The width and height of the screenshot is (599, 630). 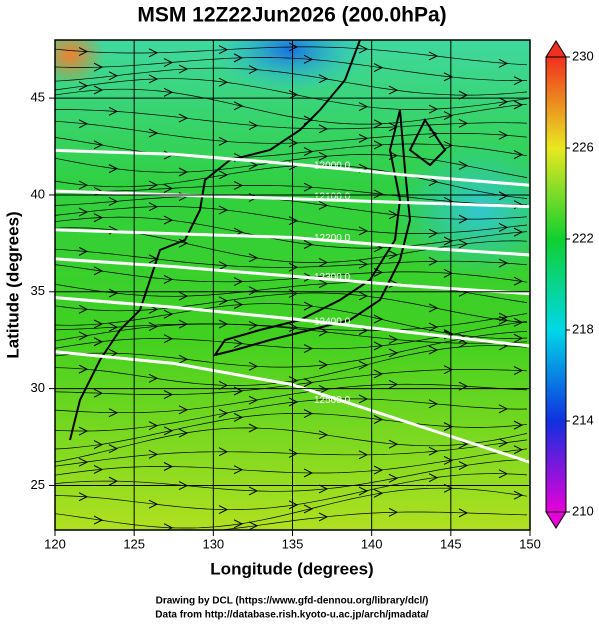 I want to click on colorbar: 210 214 218 222 226 230, so click(x=569, y=284).